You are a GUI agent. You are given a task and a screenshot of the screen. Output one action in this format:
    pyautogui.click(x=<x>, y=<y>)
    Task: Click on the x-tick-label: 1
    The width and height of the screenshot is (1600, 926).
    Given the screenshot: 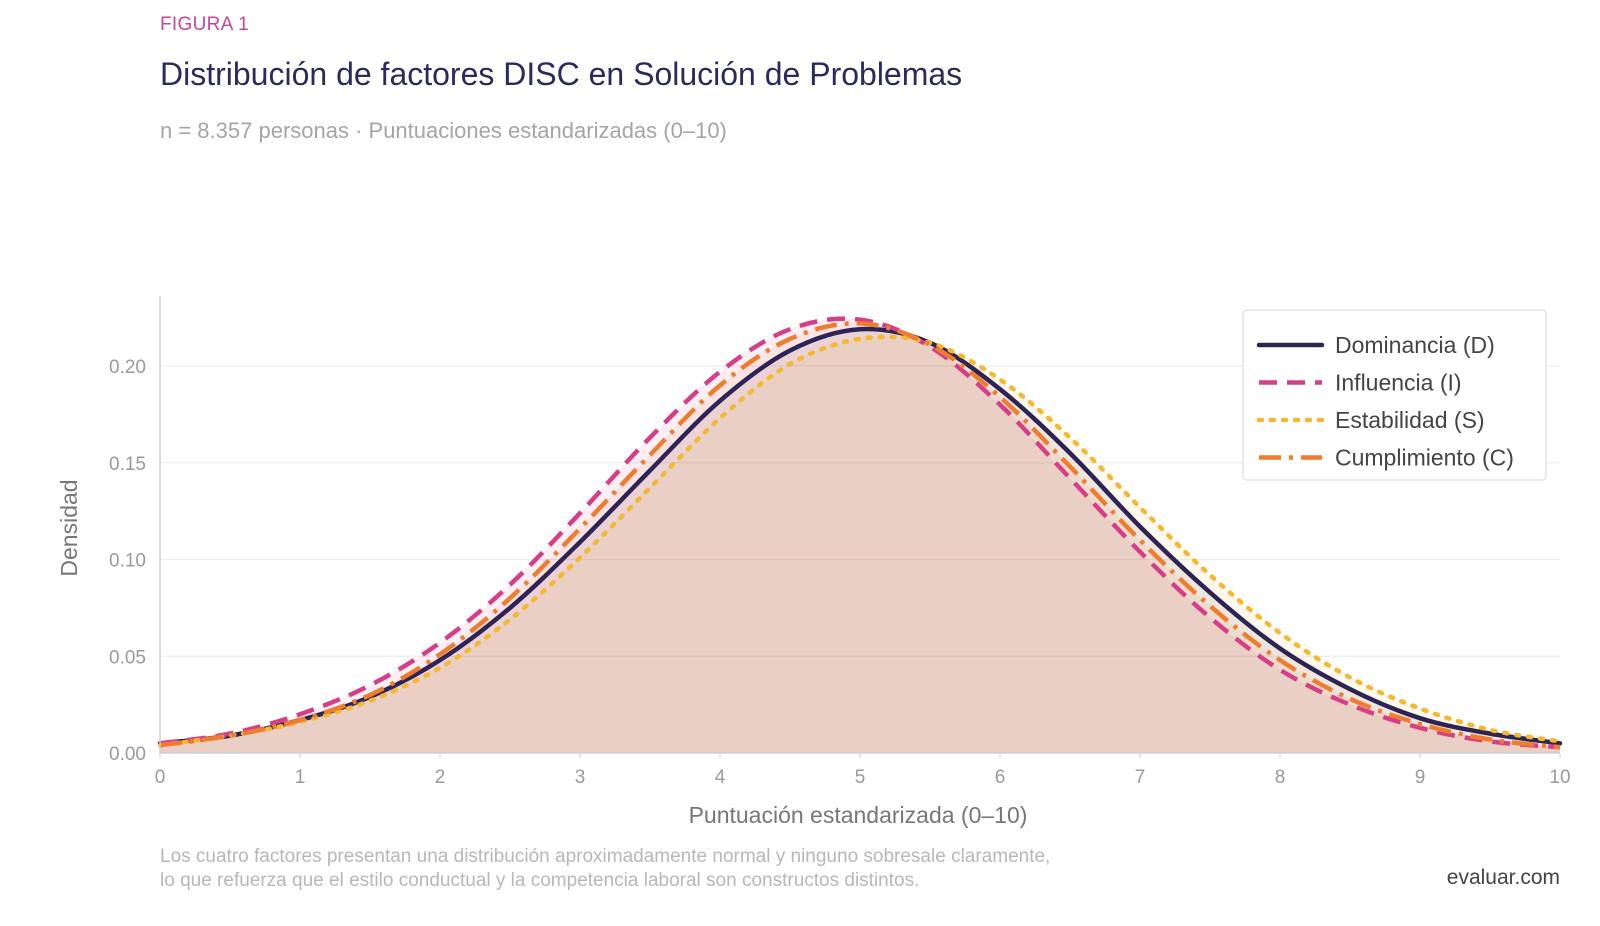 What is the action you would take?
    pyautogui.click(x=300, y=777)
    